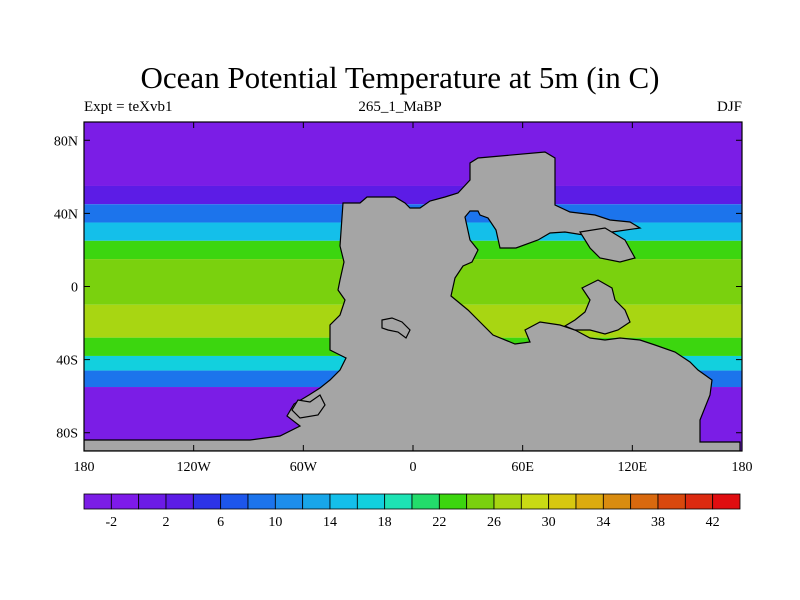  Describe the element at coordinates (439, 522) in the screenshot. I see `colorbar-label: 22` at that location.